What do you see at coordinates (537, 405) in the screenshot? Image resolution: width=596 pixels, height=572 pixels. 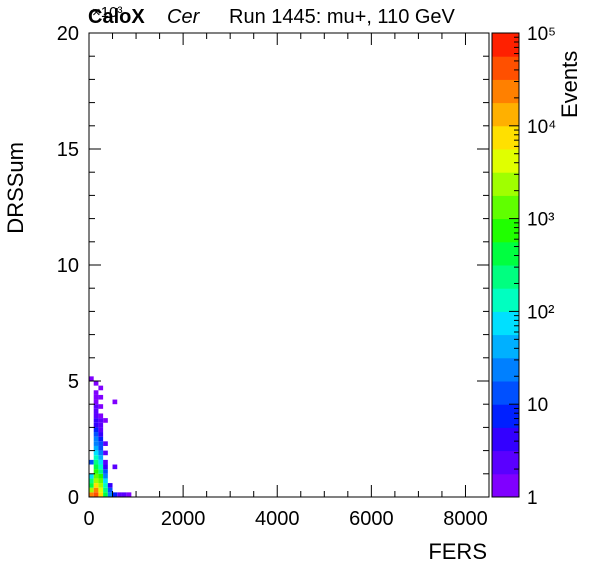 I see `z-tick-label: 10` at bounding box center [537, 405].